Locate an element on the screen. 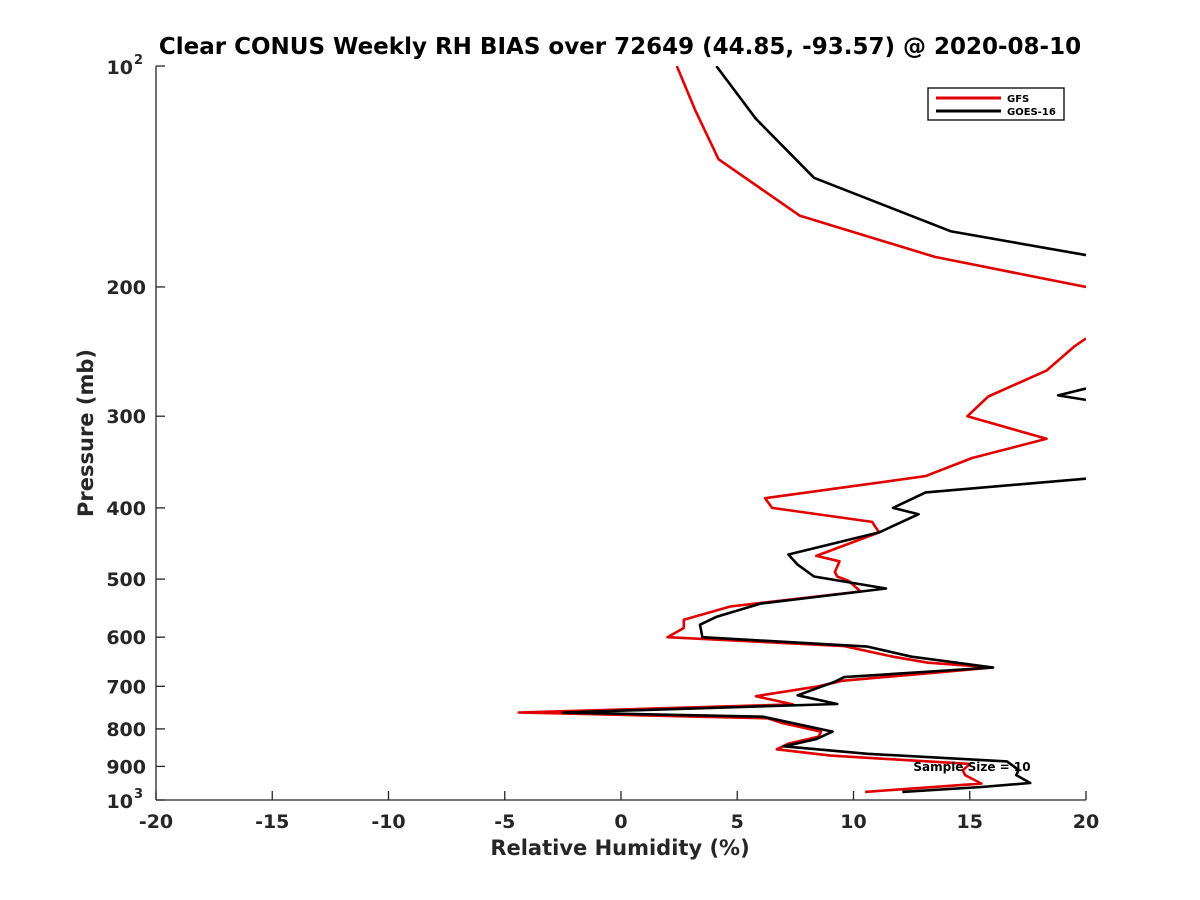 This screenshot has height=900, width=1200. y-tick-label: 300 is located at coordinates (126, 417).